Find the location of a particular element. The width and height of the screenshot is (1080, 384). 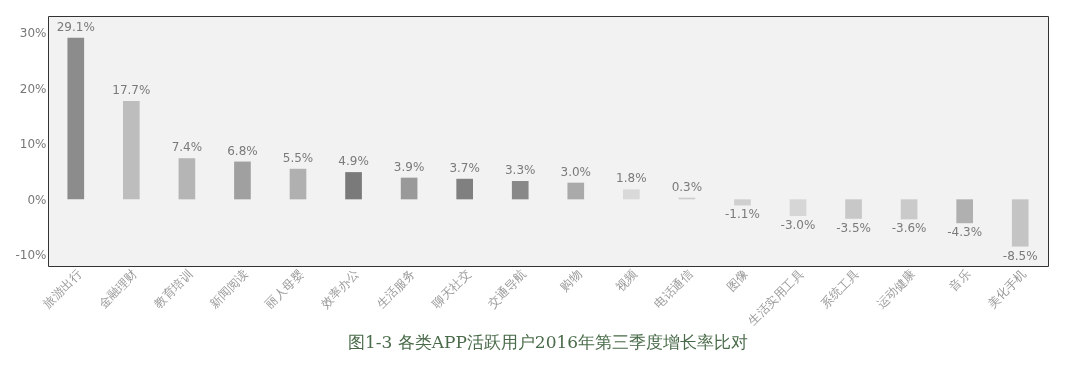

x-tick-label: 运动健康 is located at coordinates (895, 289).